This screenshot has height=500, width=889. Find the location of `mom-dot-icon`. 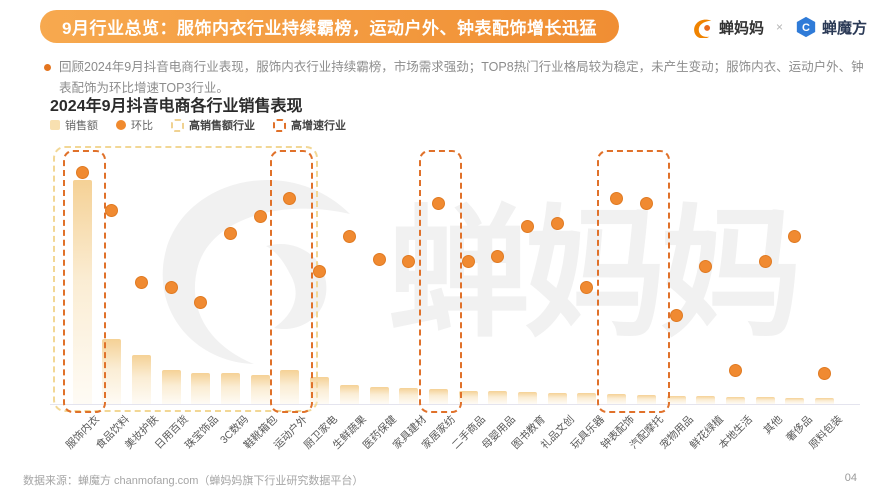

mom-dot-icon is located at coordinates (121, 125).